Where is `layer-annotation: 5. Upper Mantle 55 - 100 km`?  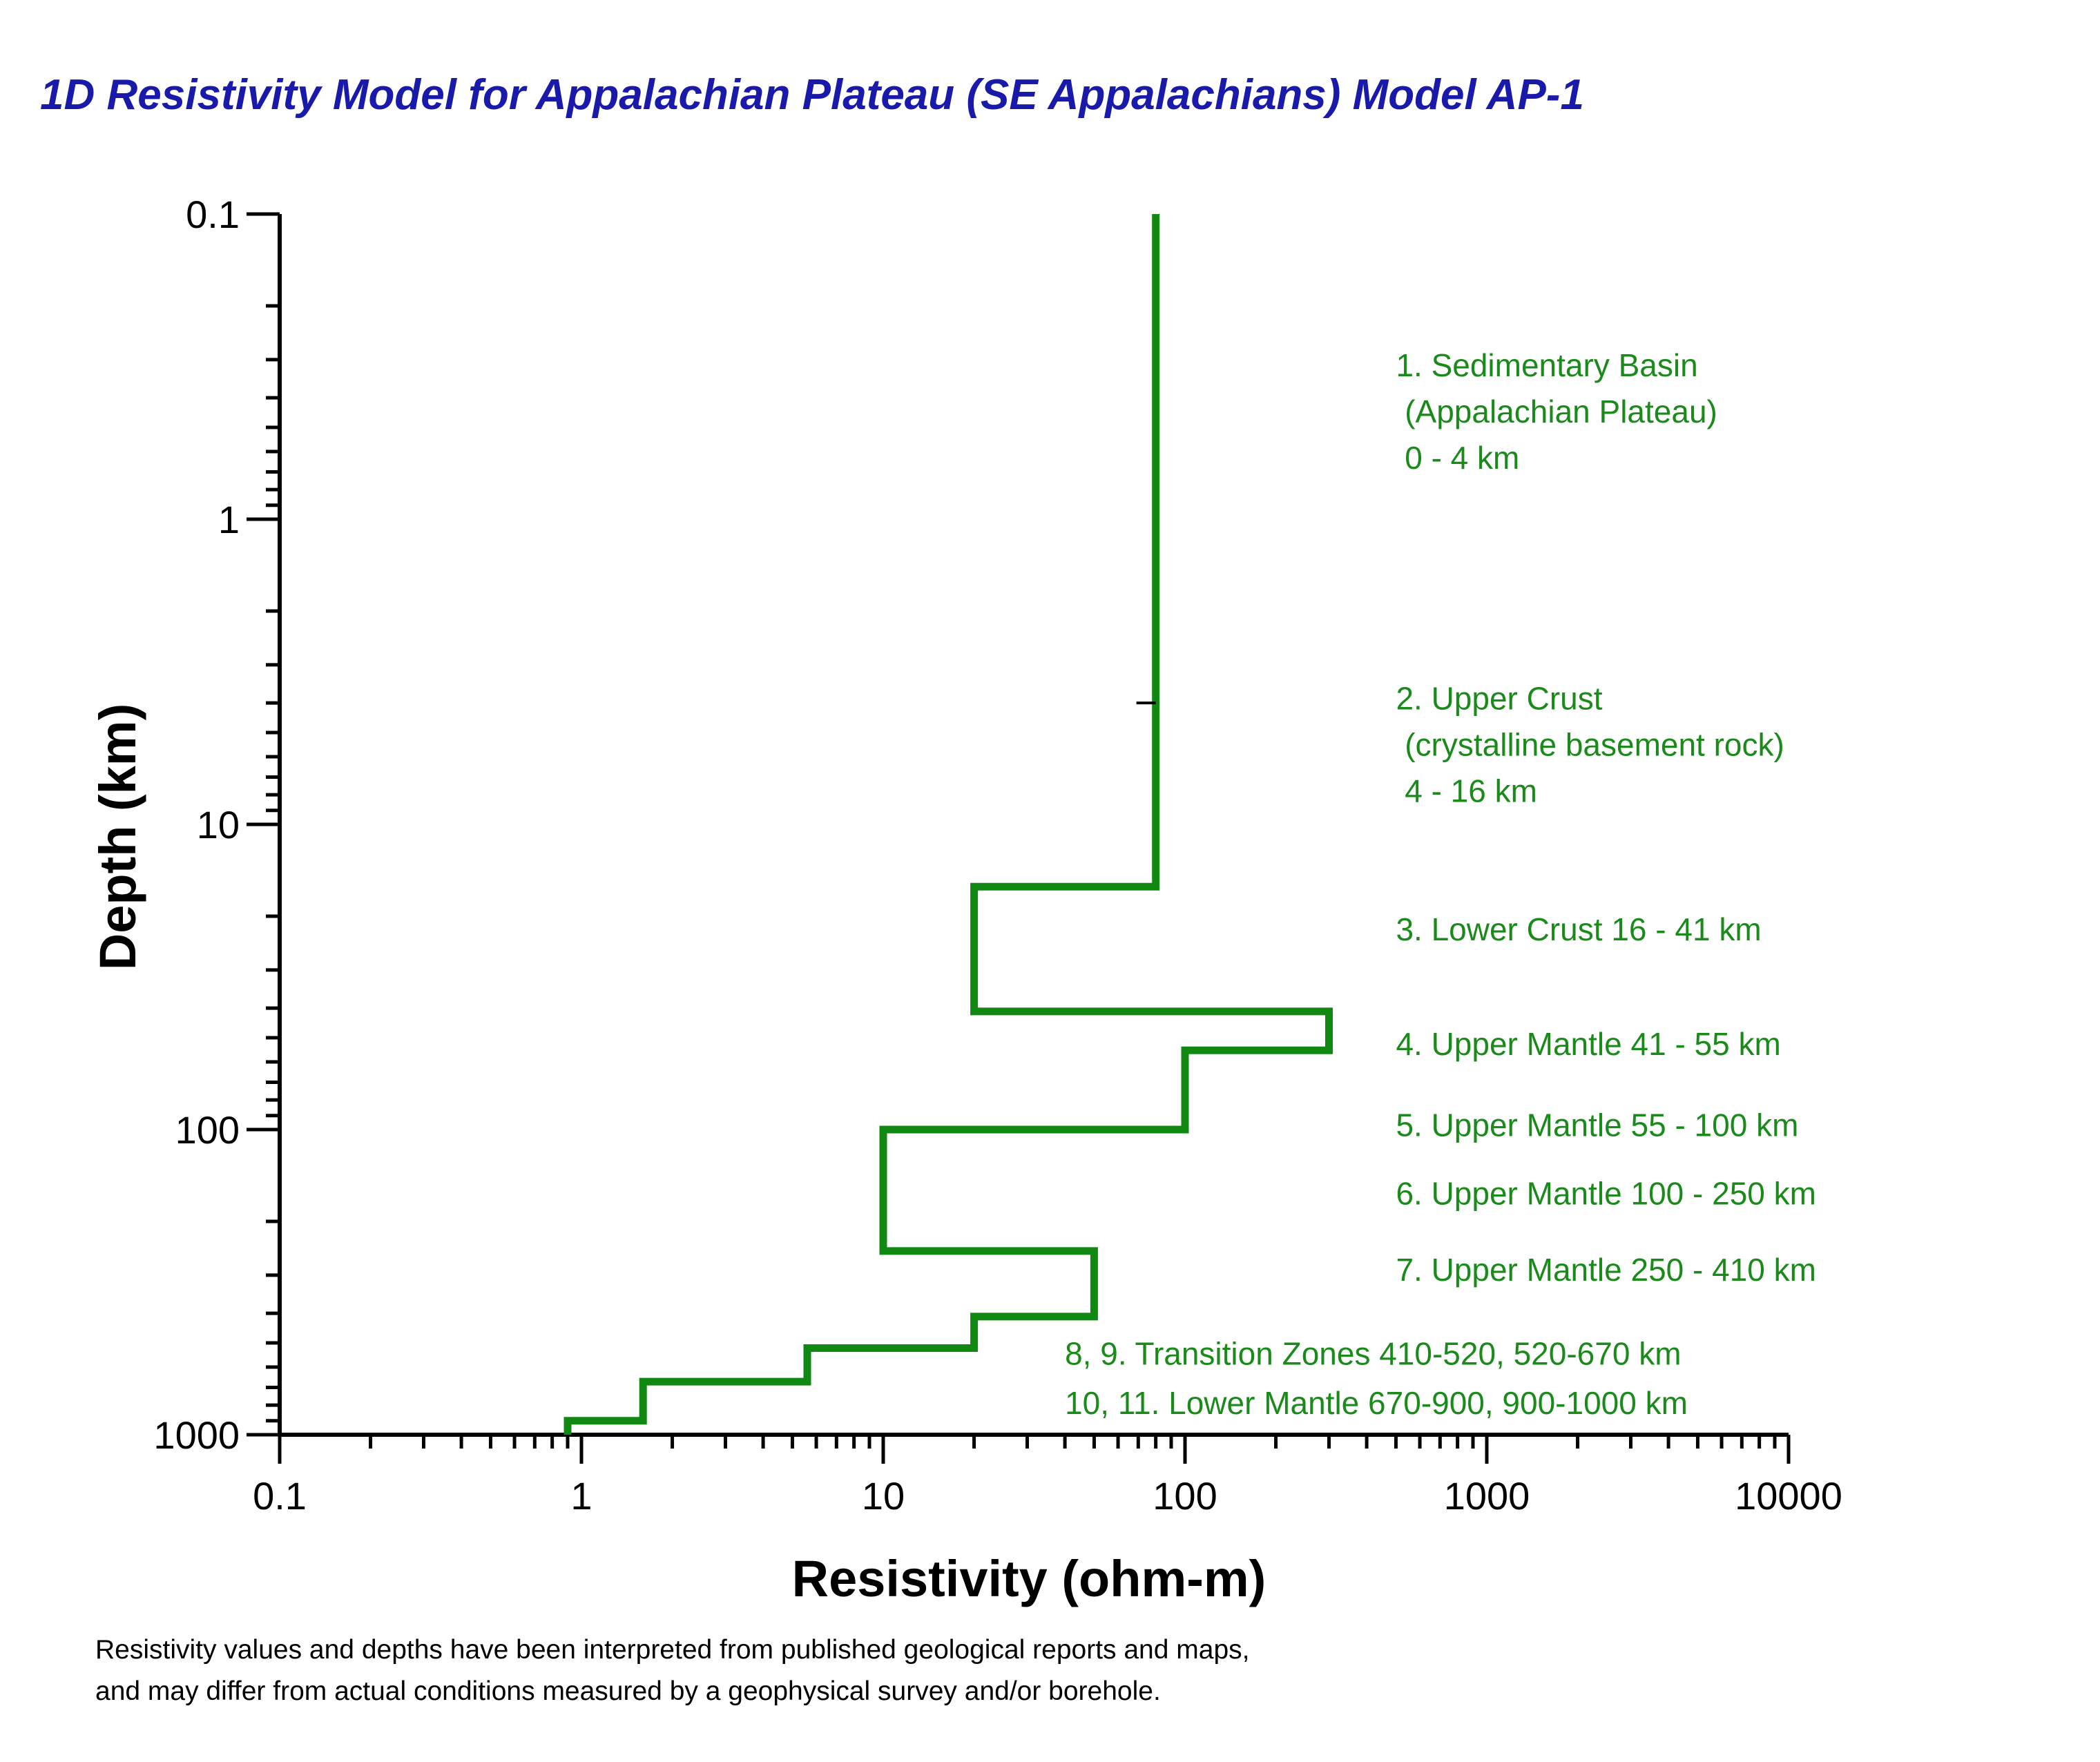
layer-annotation: 5. Upper Mantle 55 - 100 km is located at coordinates (1597, 1125).